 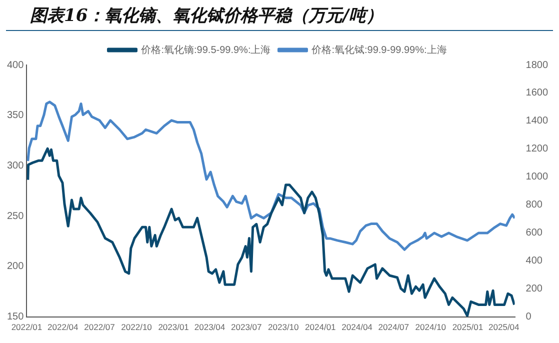 What do you see at coordinates (320, 327) in the screenshot?
I see `x-tick-label: 2024/01` at bounding box center [320, 327].